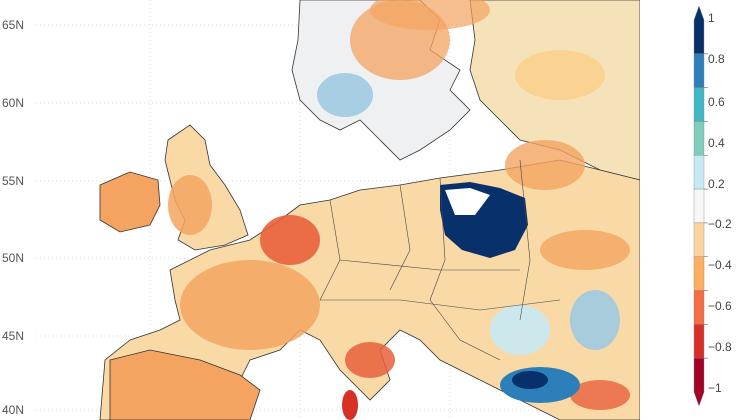  Describe the element at coordinates (699, 30) in the screenshot. I see `colorbar-arrow-top` at that location.